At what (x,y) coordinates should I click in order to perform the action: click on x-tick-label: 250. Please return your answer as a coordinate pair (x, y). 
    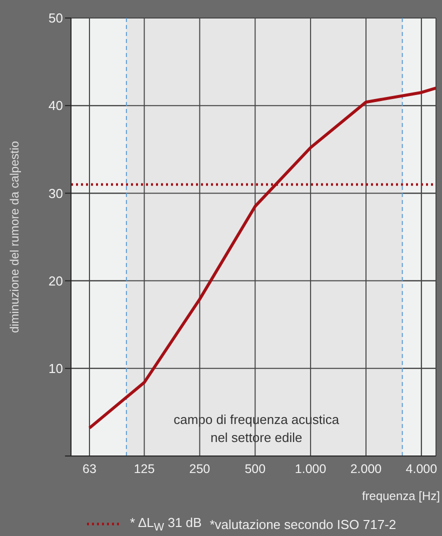
    Looking at the image, I should click on (199, 469).